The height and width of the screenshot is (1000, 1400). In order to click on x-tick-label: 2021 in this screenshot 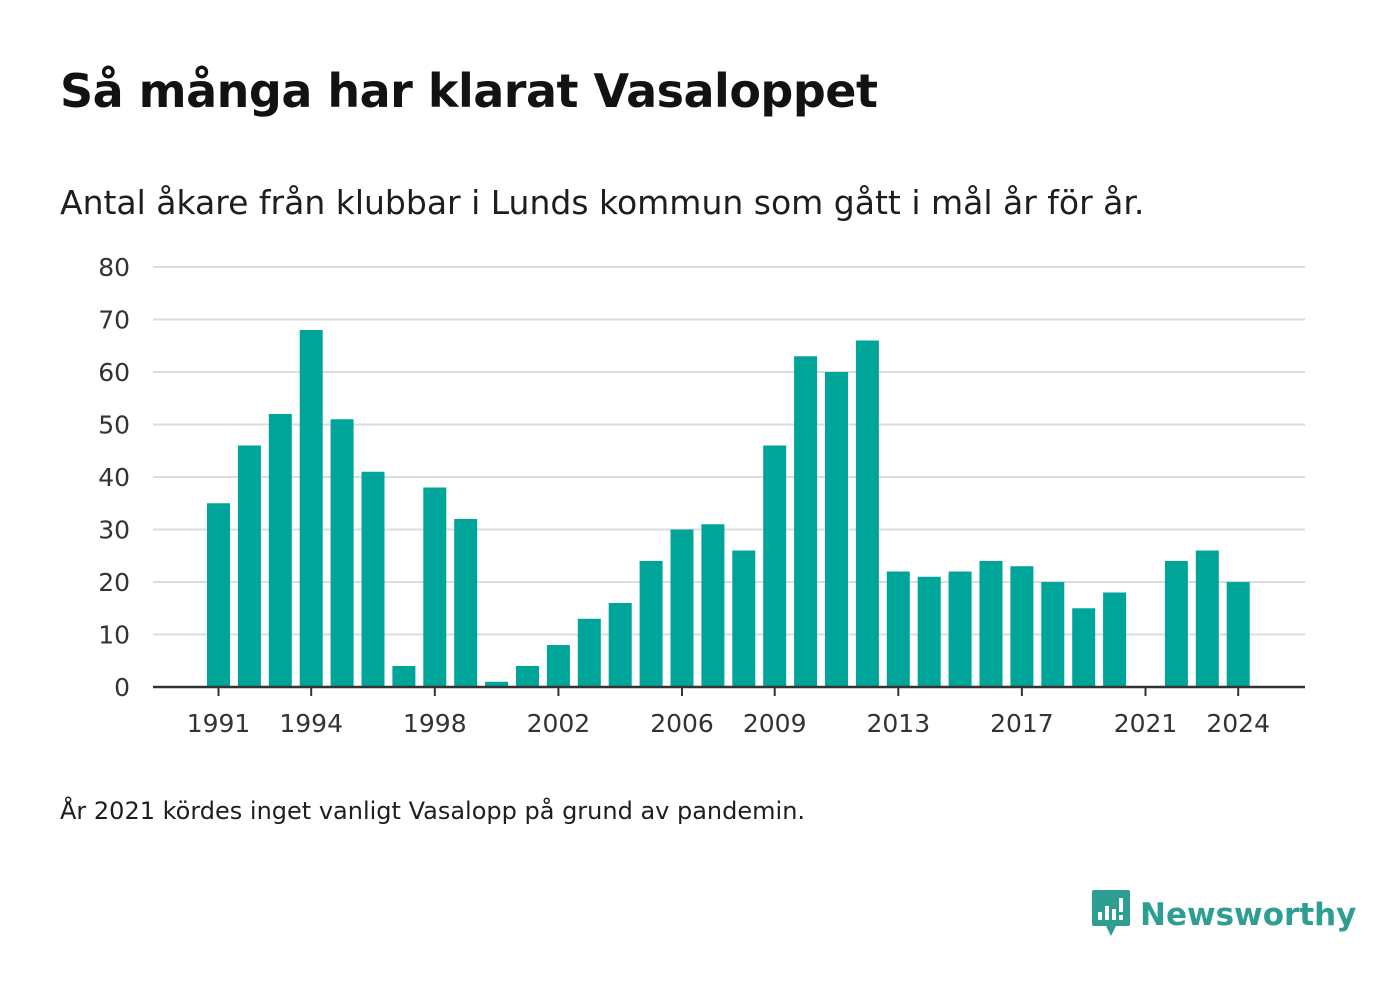, I will do `click(1146, 723)`.